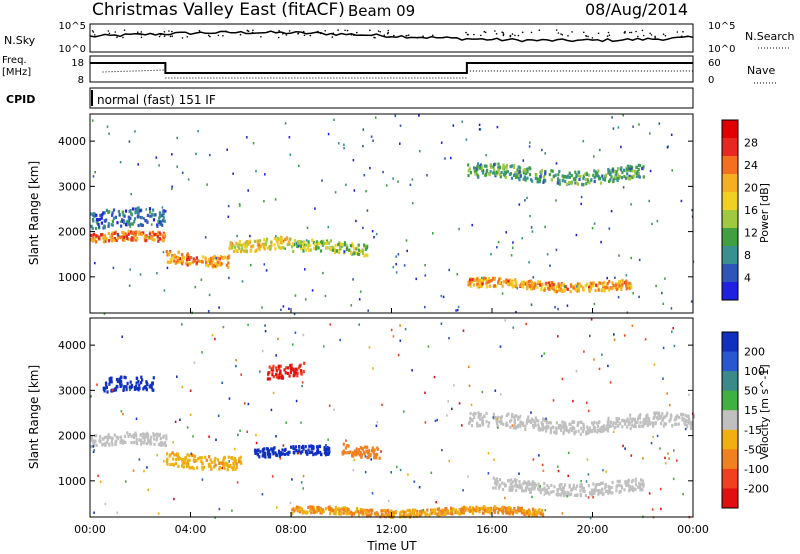 This screenshot has height=554, width=800. What do you see at coordinates (16, 72) in the screenshot?
I see `freq-left-label-bottom: [MHz]` at bounding box center [16, 72].